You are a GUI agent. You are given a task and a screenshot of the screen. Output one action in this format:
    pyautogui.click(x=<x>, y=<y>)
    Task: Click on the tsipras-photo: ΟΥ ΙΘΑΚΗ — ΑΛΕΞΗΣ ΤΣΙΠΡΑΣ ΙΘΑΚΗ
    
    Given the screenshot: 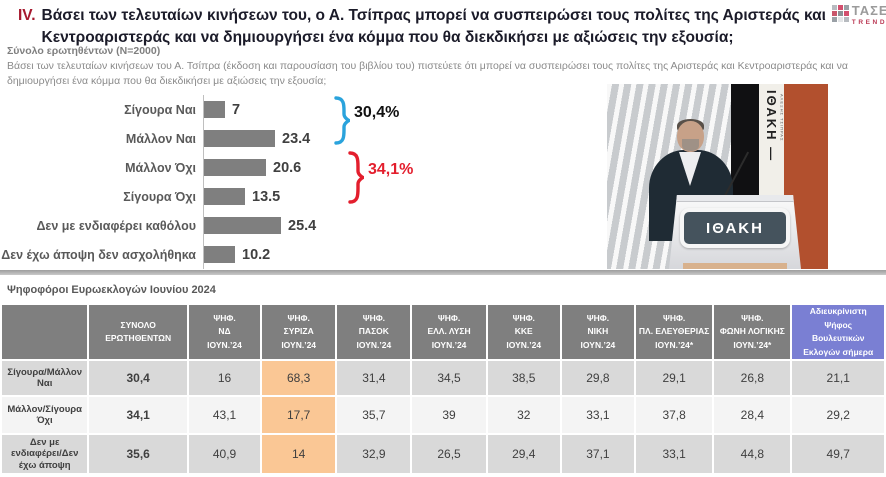 What is the action you would take?
    pyautogui.click(x=717, y=176)
    